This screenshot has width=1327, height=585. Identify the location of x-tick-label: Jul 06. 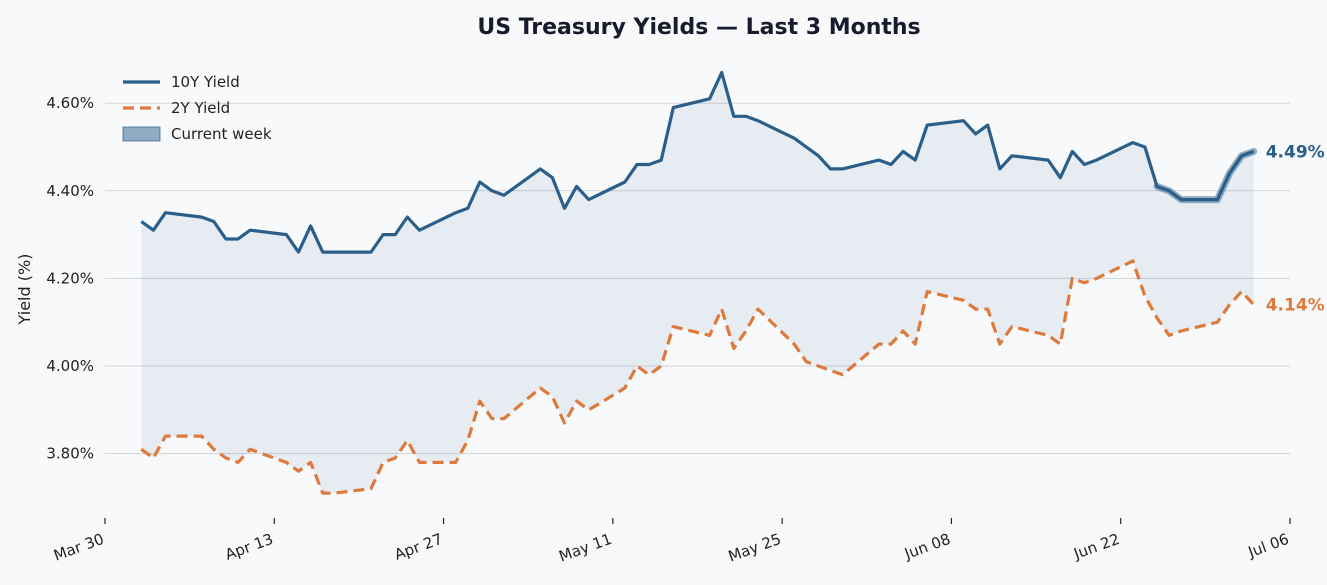
(1268, 546).